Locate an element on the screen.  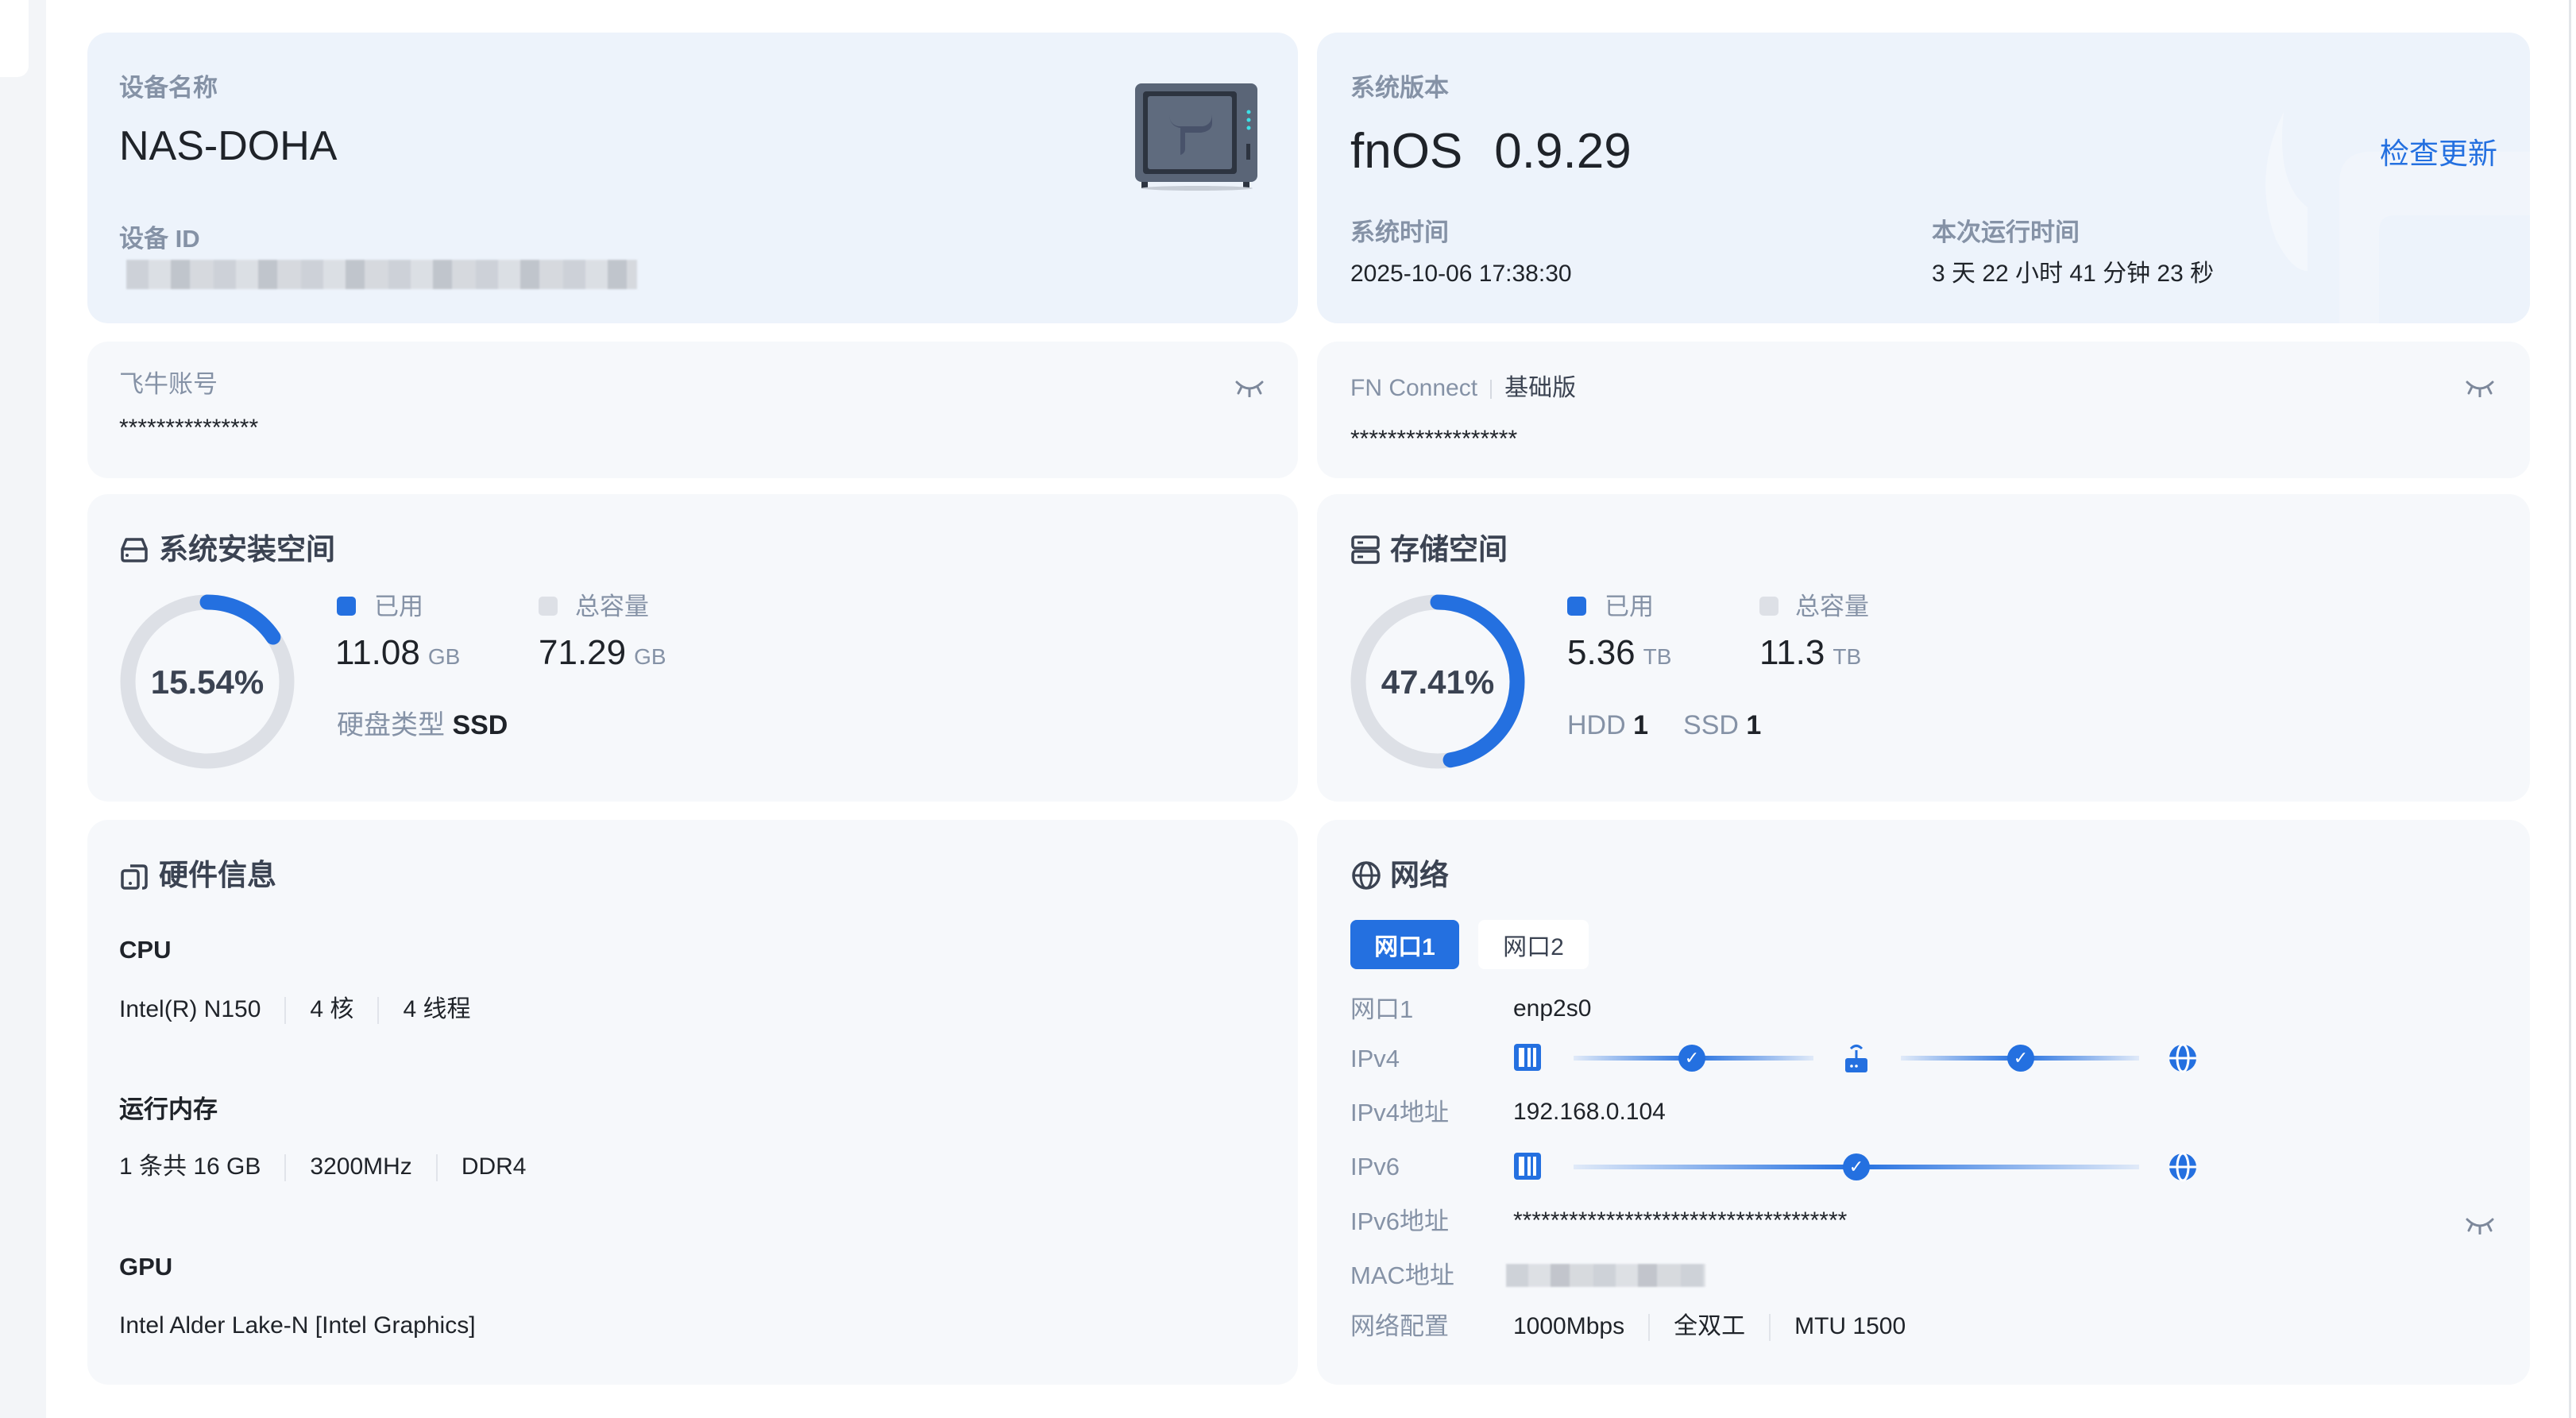
fn-connect-label: FN Connect is located at coordinates (1414, 388).